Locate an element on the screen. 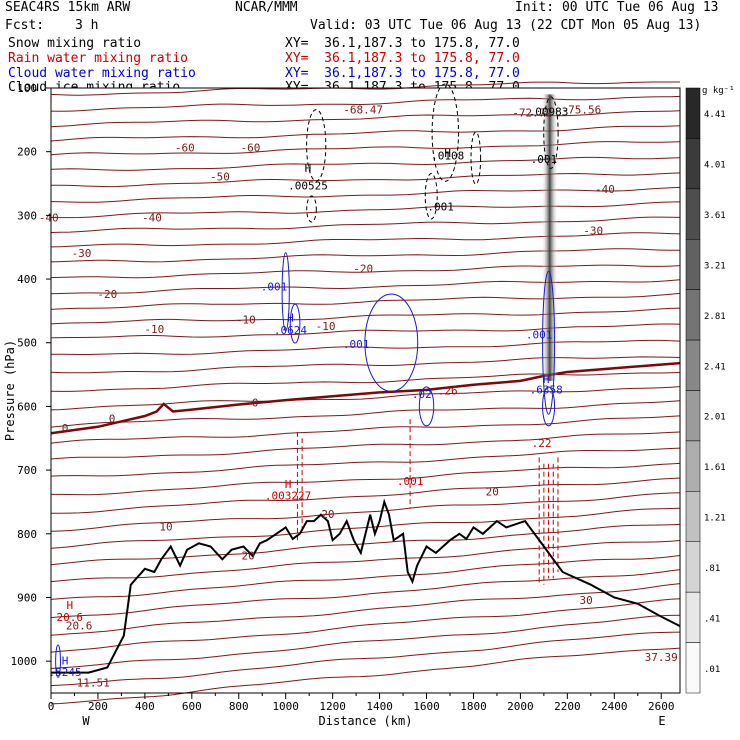 The width and height of the screenshot is (740, 740). east-label: E is located at coordinates (661, 721).